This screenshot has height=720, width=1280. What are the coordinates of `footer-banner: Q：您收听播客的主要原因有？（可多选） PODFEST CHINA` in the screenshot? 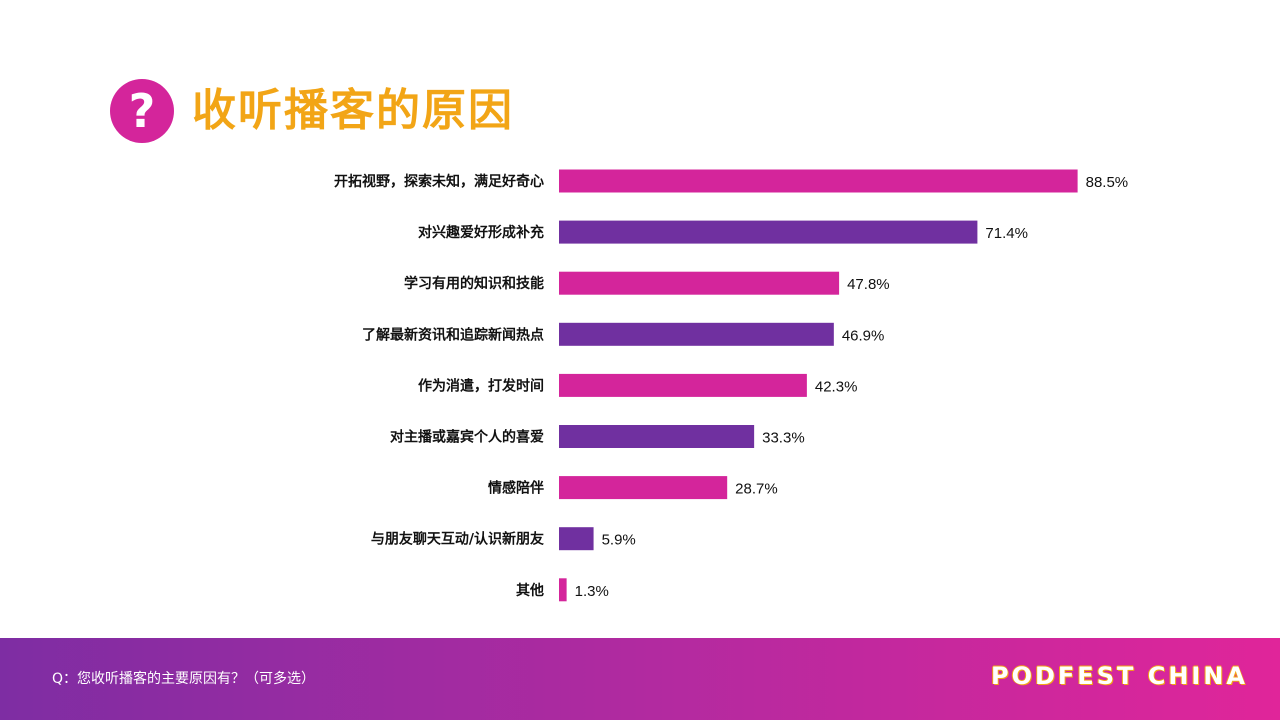 It's located at (640, 679).